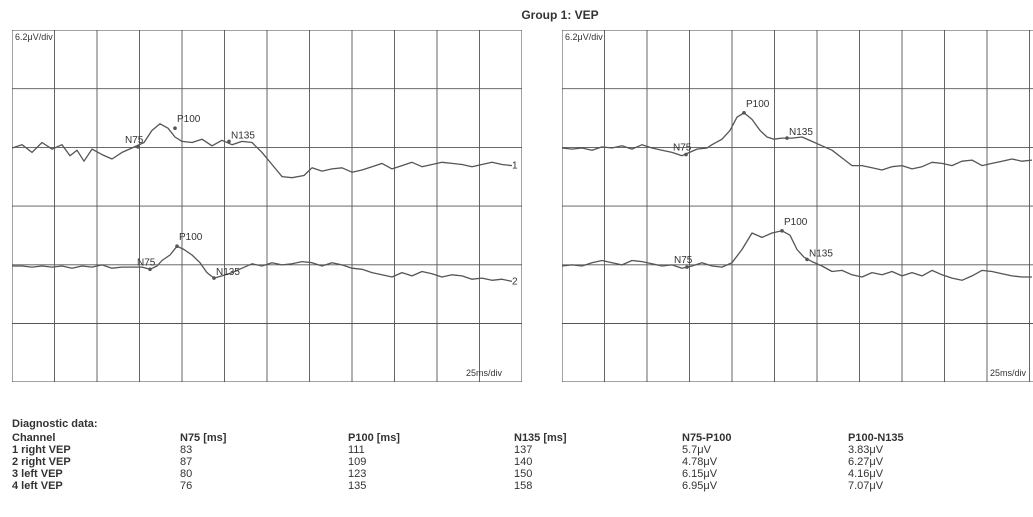 Image resolution: width=1033 pixels, height=517 pixels. Describe the element at coordinates (523, 486) in the screenshot. I see `table-cell: 158` at that location.